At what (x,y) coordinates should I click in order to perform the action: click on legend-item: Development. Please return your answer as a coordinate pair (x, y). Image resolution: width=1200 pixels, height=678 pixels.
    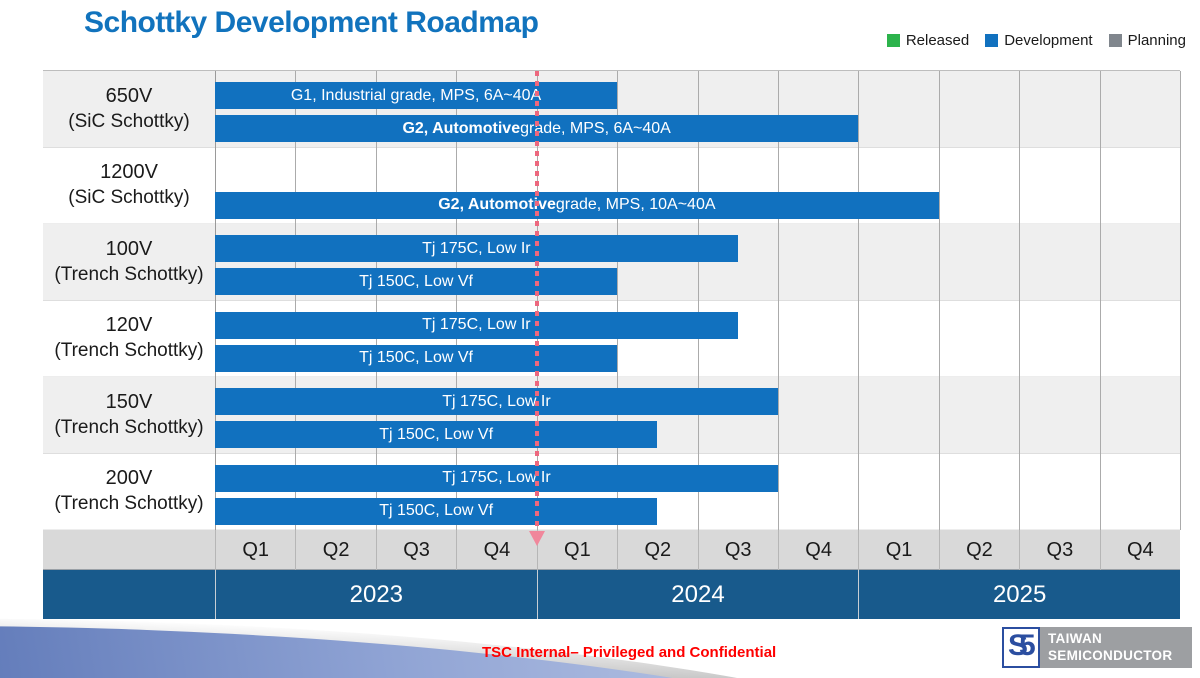
    Looking at the image, I should click on (1039, 40).